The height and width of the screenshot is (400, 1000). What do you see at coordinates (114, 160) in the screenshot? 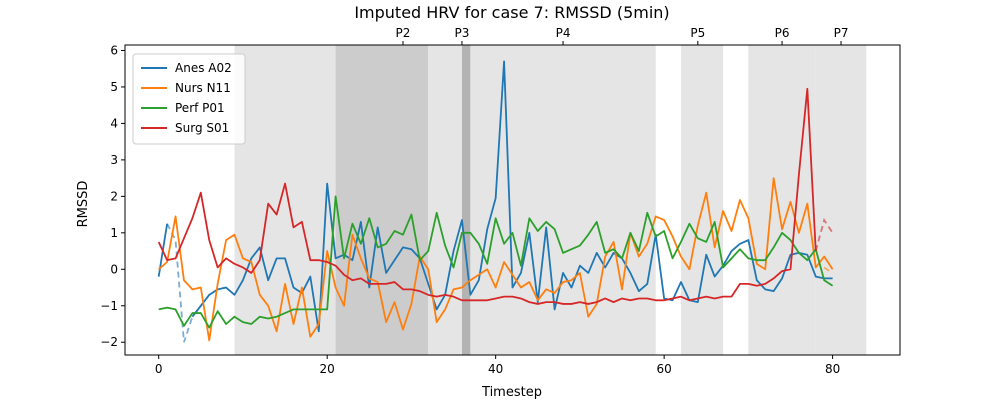
I see `y-tick-label: 3` at bounding box center [114, 160].